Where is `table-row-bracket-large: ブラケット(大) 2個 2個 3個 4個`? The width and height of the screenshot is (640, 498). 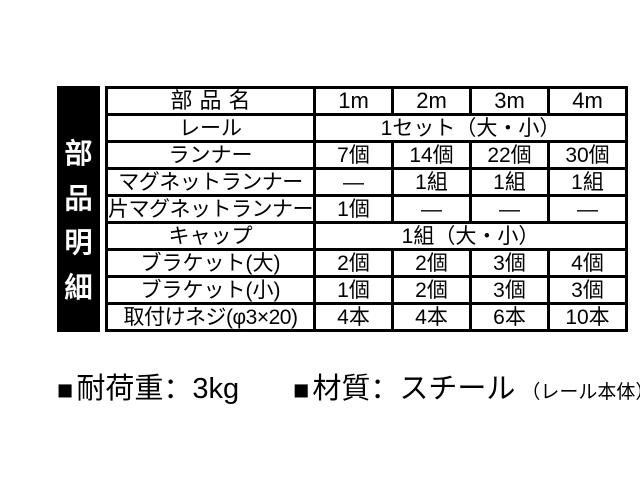
table-row-bracket-large: ブラケット(大) 2個 2個 3個 4個 is located at coordinates (366, 263).